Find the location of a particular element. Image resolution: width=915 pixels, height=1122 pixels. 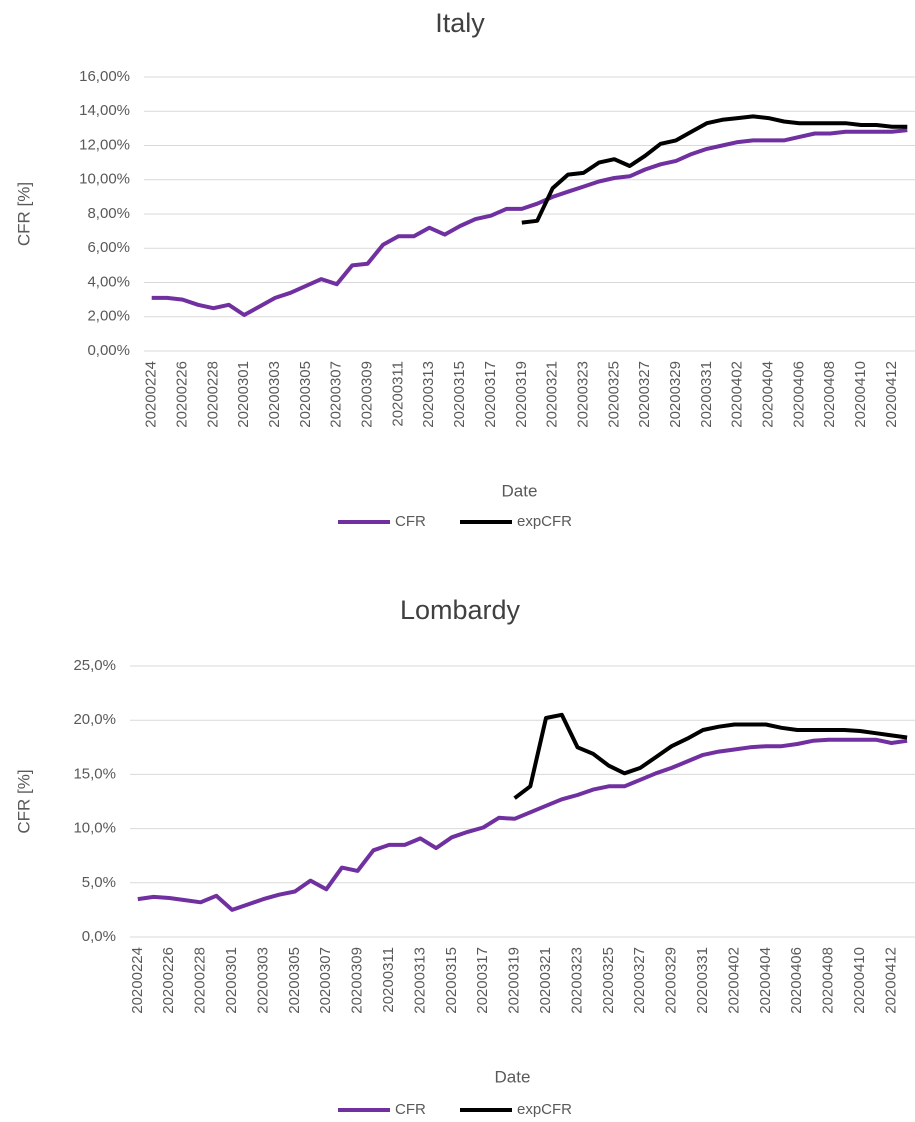

chart-title: Lombardy is located at coordinates (460, 610).